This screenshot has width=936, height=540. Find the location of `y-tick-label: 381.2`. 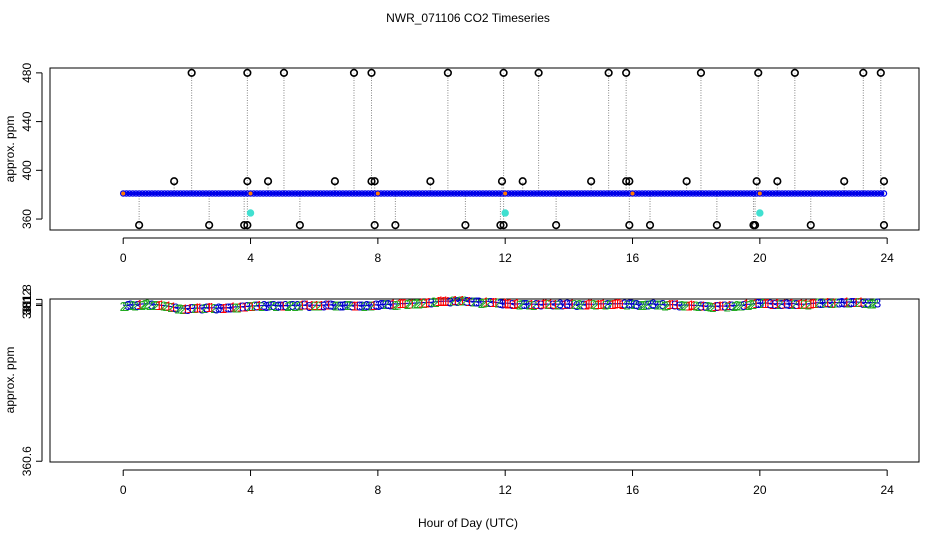

y-tick-label: 381.2 is located at coordinates (27, 304).